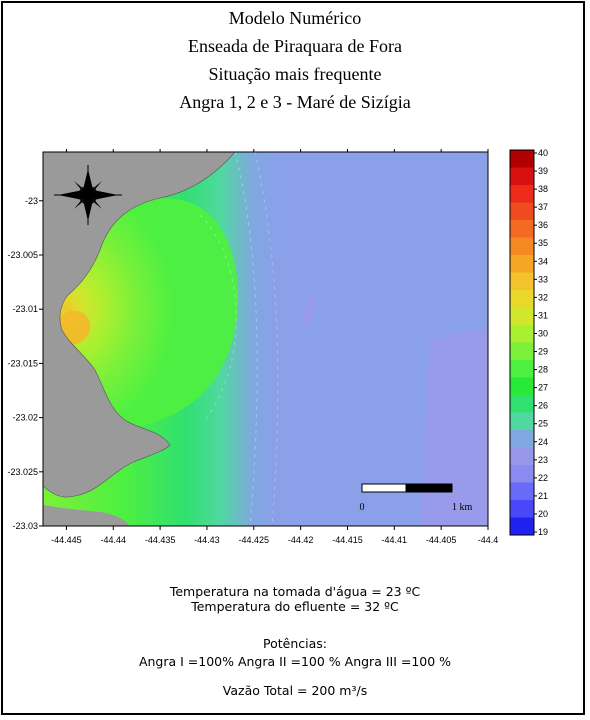  Describe the element at coordinates (31, 201) in the screenshot. I see `y-tick-label: -23` at that location.